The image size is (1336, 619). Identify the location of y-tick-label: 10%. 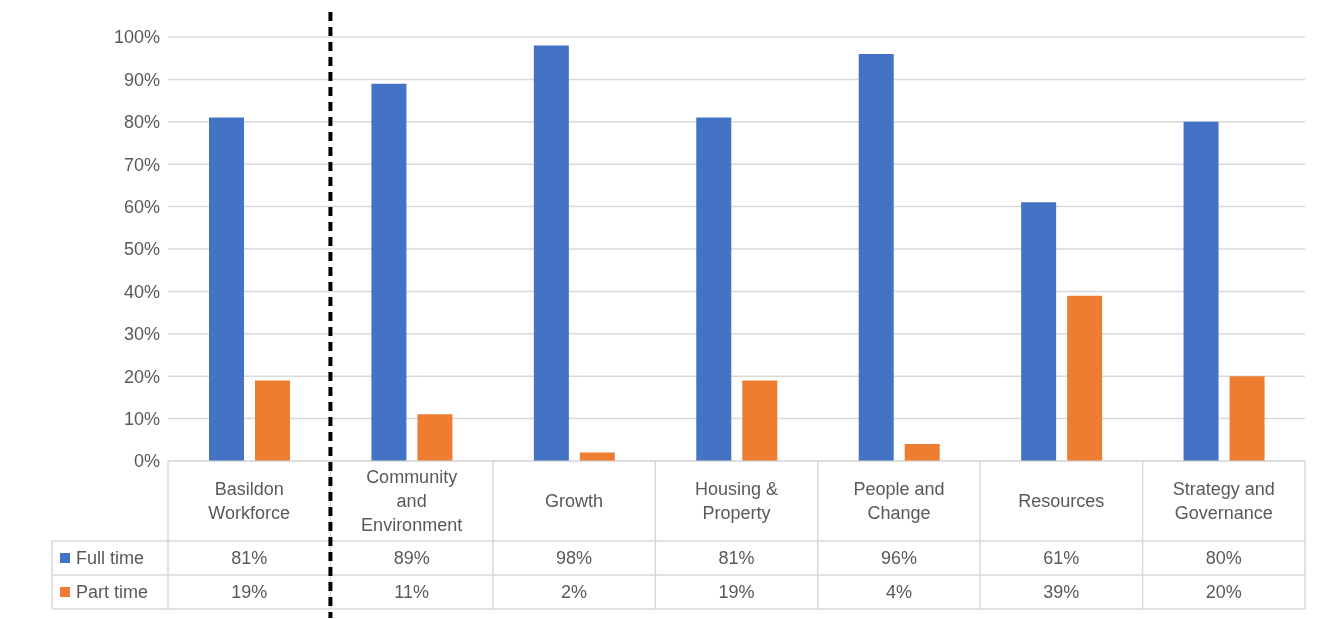
(141, 418).